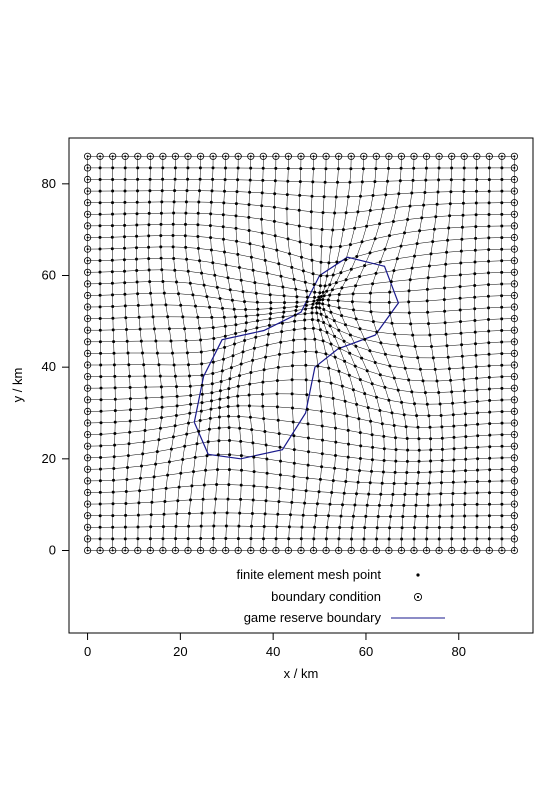 The image size is (560, 800). What do you see at coordinates (418, 597) in the screenshot?
I see `legend-marker-boundary-condition` at bounding box center [418, 597].